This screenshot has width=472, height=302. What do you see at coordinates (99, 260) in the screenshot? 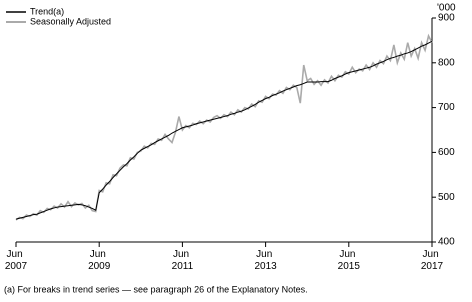
I see `x-tick-label: Jun 2009` at bounding box center [99, 260].